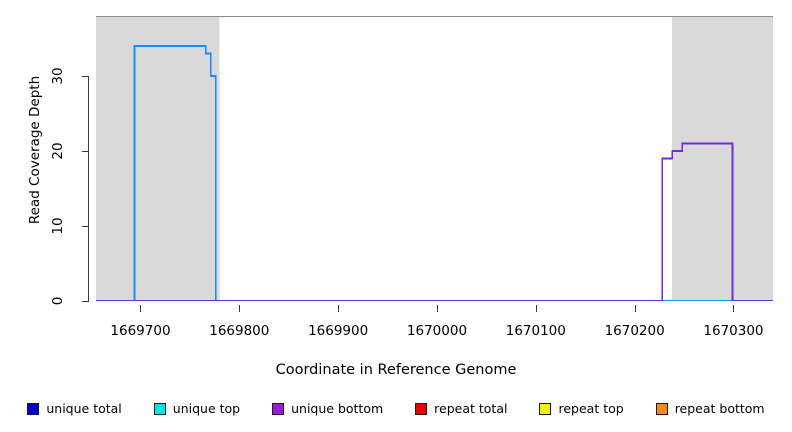 The image size is (792, 432). Describe the element at coordinates (58, 301) in the screenshot. I see `y-tick-label: 0` at that location.